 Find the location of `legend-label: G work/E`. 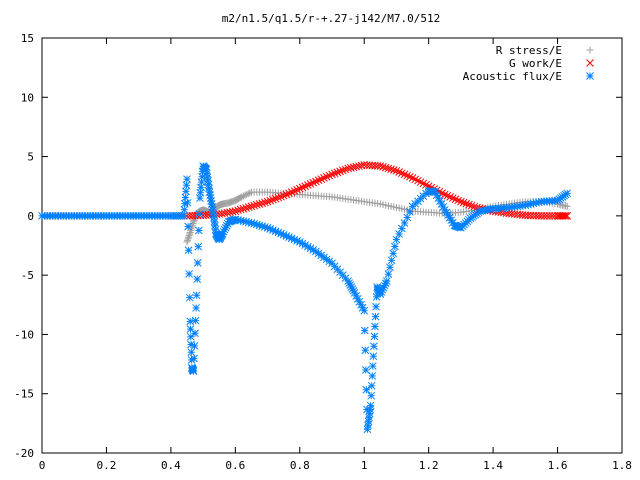

legend-label: G work/E is located at coordinates (535, 63).